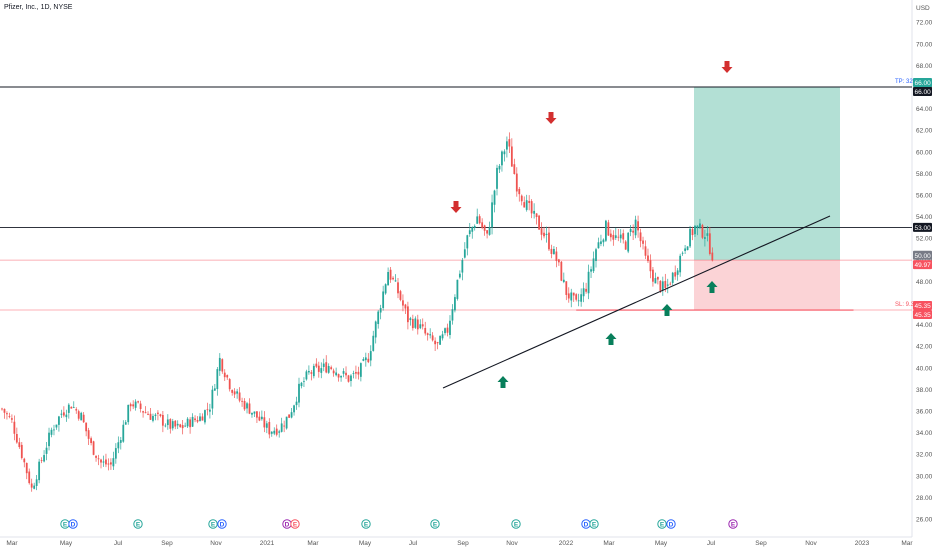 The height and width of the screenshot is (550, 932). What do you see at coordinates (924, 282) in the screenshot?
I see `y-tick-label: 48.00` at bounding box center [924, 282].